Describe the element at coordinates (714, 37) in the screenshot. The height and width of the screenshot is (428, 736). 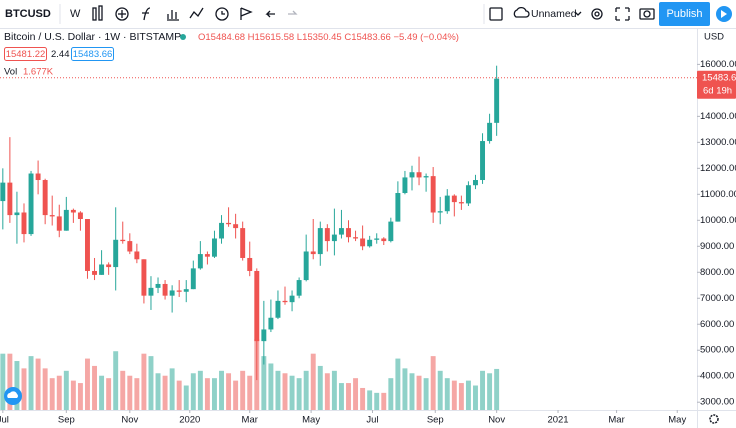
I see `currency: USD` at that location.